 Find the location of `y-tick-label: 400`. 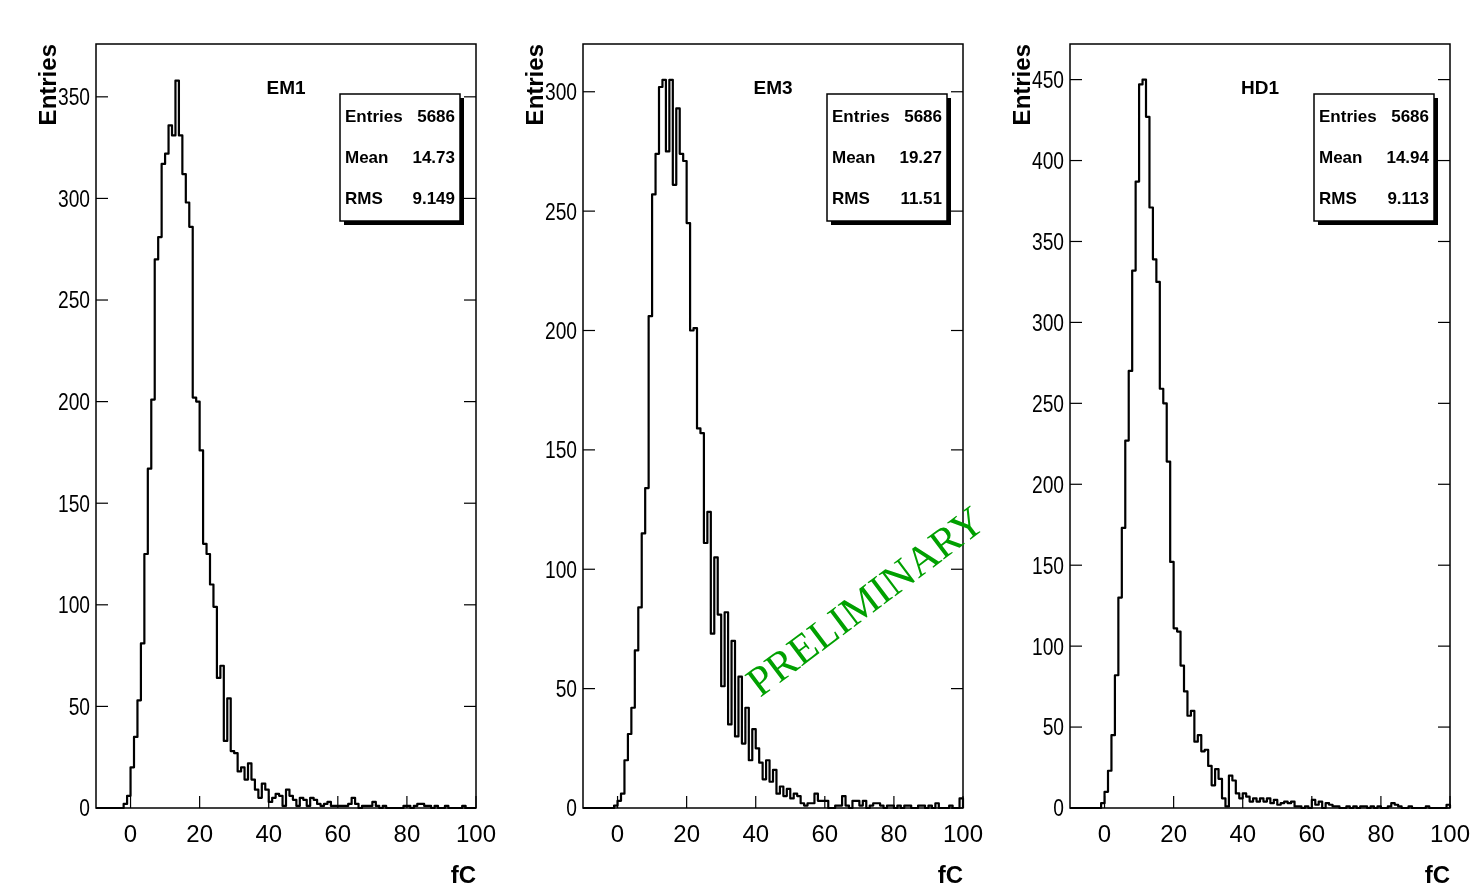

y-tick-label: 400 is located at coordinates (1047, 160).